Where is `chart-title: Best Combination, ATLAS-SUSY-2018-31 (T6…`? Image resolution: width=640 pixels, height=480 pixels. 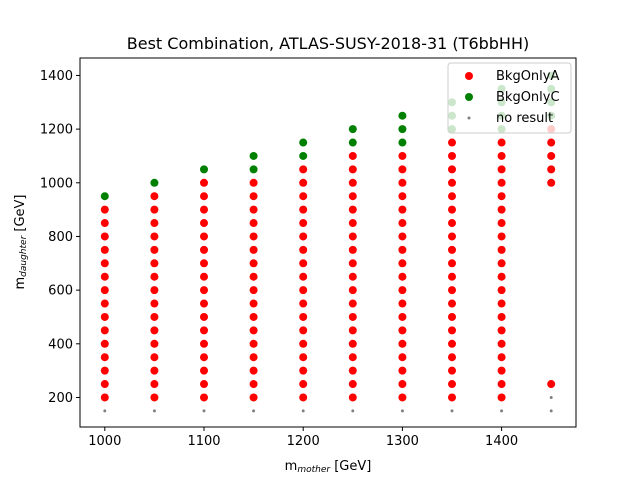 chart-title: Best Combination, ATLAS-SUSY-2018-31 (T6… is located at coordinates (328, 43).